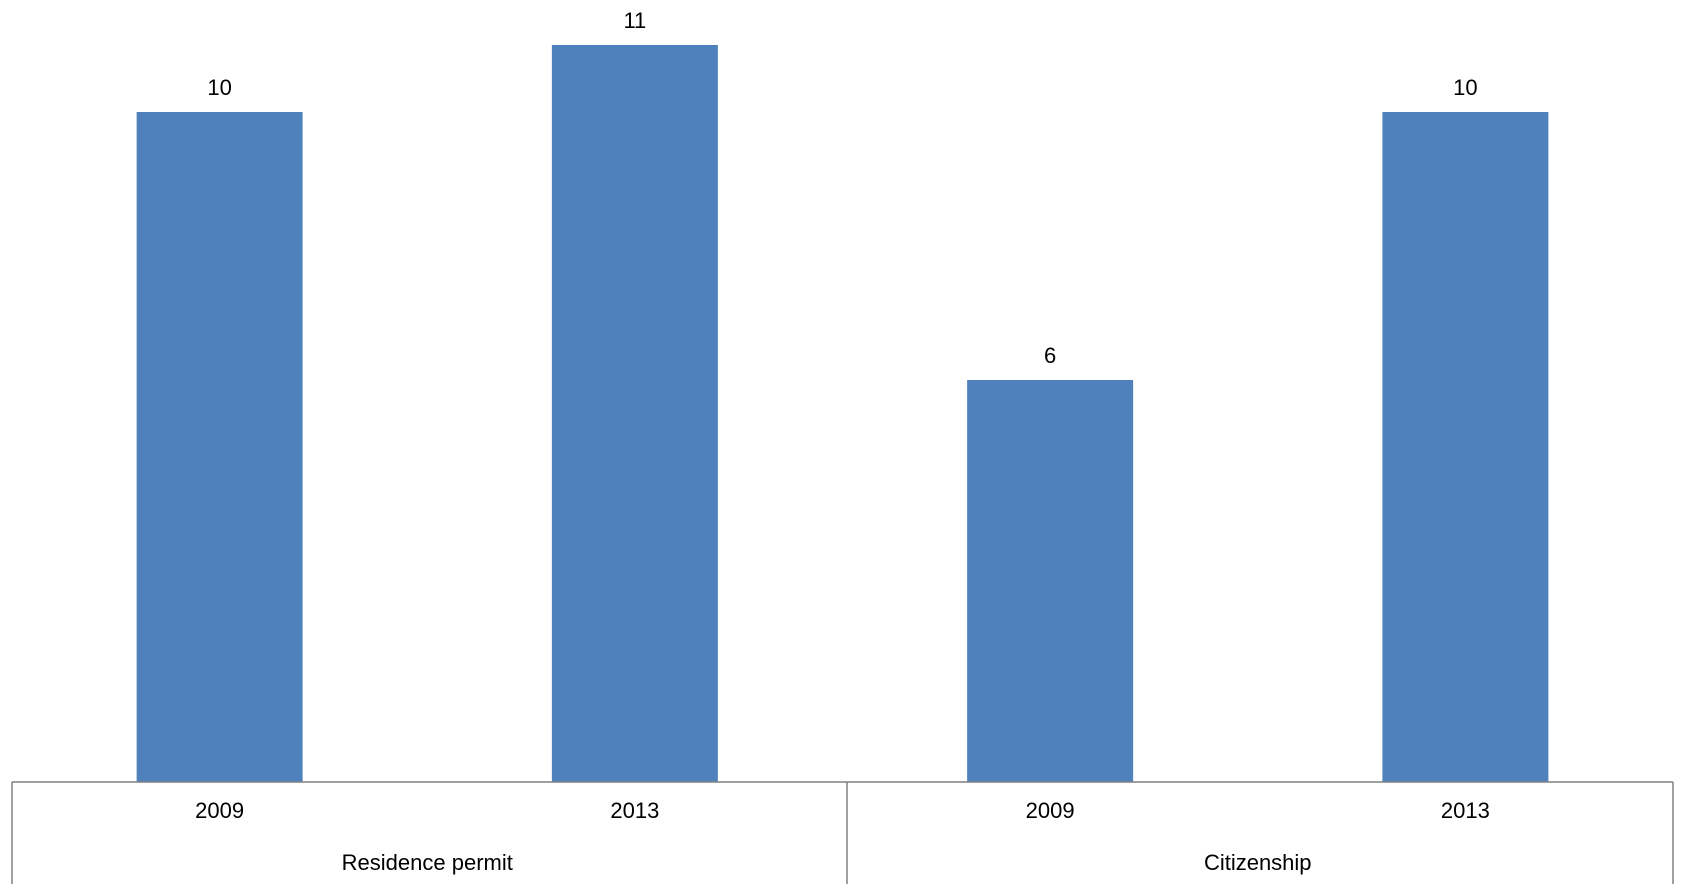  Describe the element at coordinates (219, 447) in the screenshot. I see `bar-residence-permit-2009` at that location.